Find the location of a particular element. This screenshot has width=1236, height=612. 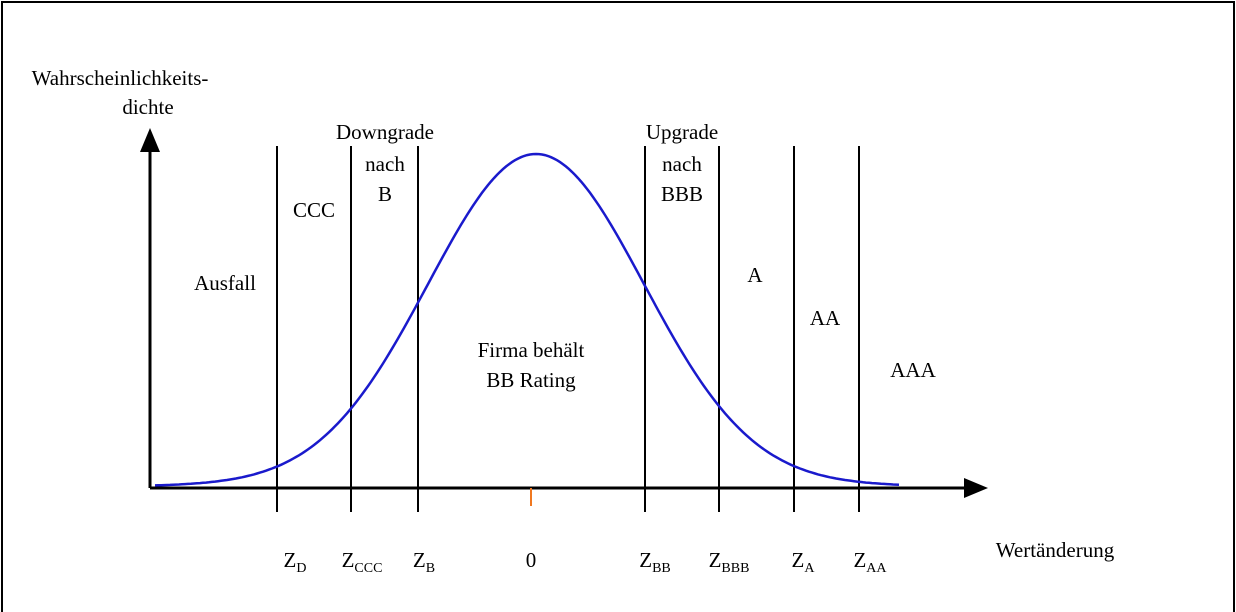

threshold-label: ZBBB is located at coordinates (729, 562).